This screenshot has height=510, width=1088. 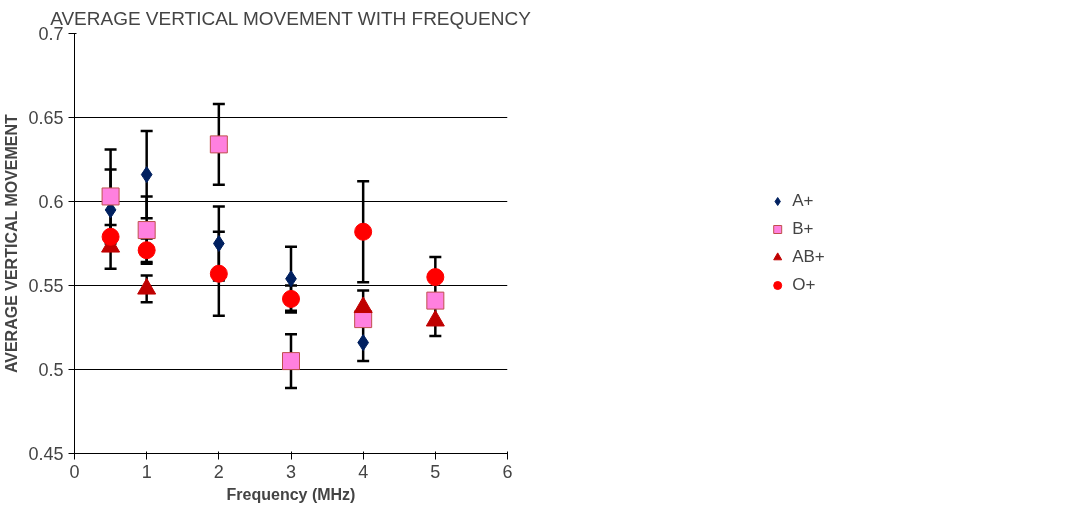 I want to click on y-tick-label: 0.6, so click(x=51, y=202).